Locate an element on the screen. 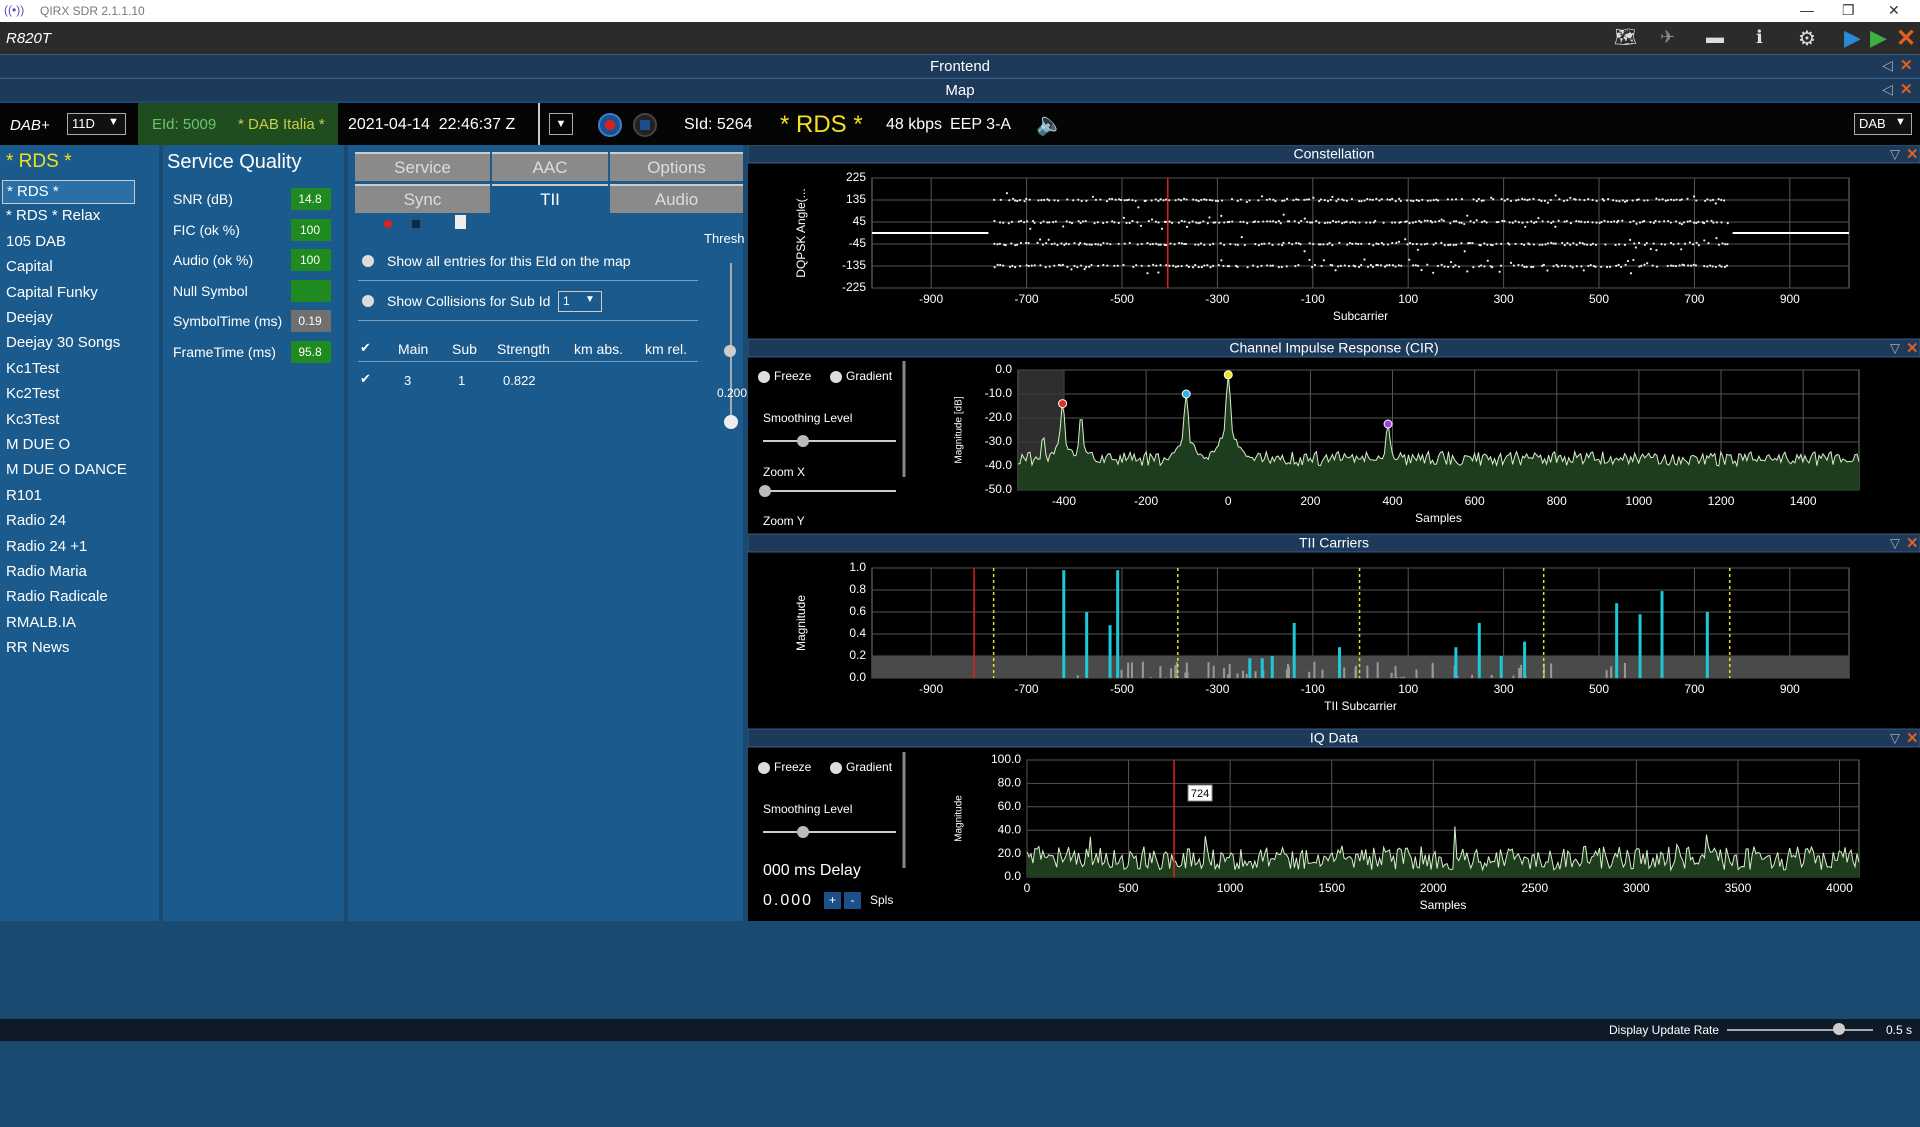  minimize: — is located at coordinates (1807, 10).